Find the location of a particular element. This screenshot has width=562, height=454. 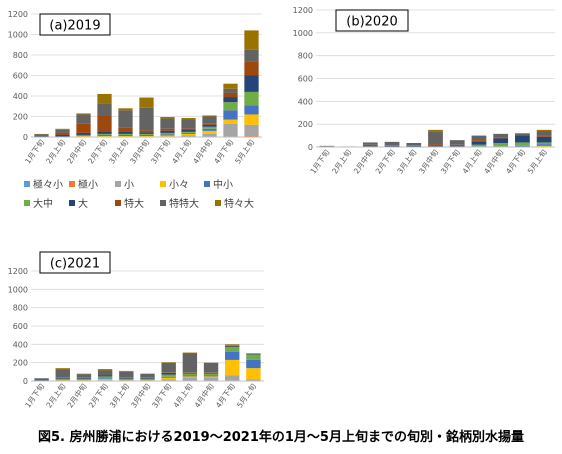

x-tick-label: 5月上旬 is located at coordinates (246, 395).